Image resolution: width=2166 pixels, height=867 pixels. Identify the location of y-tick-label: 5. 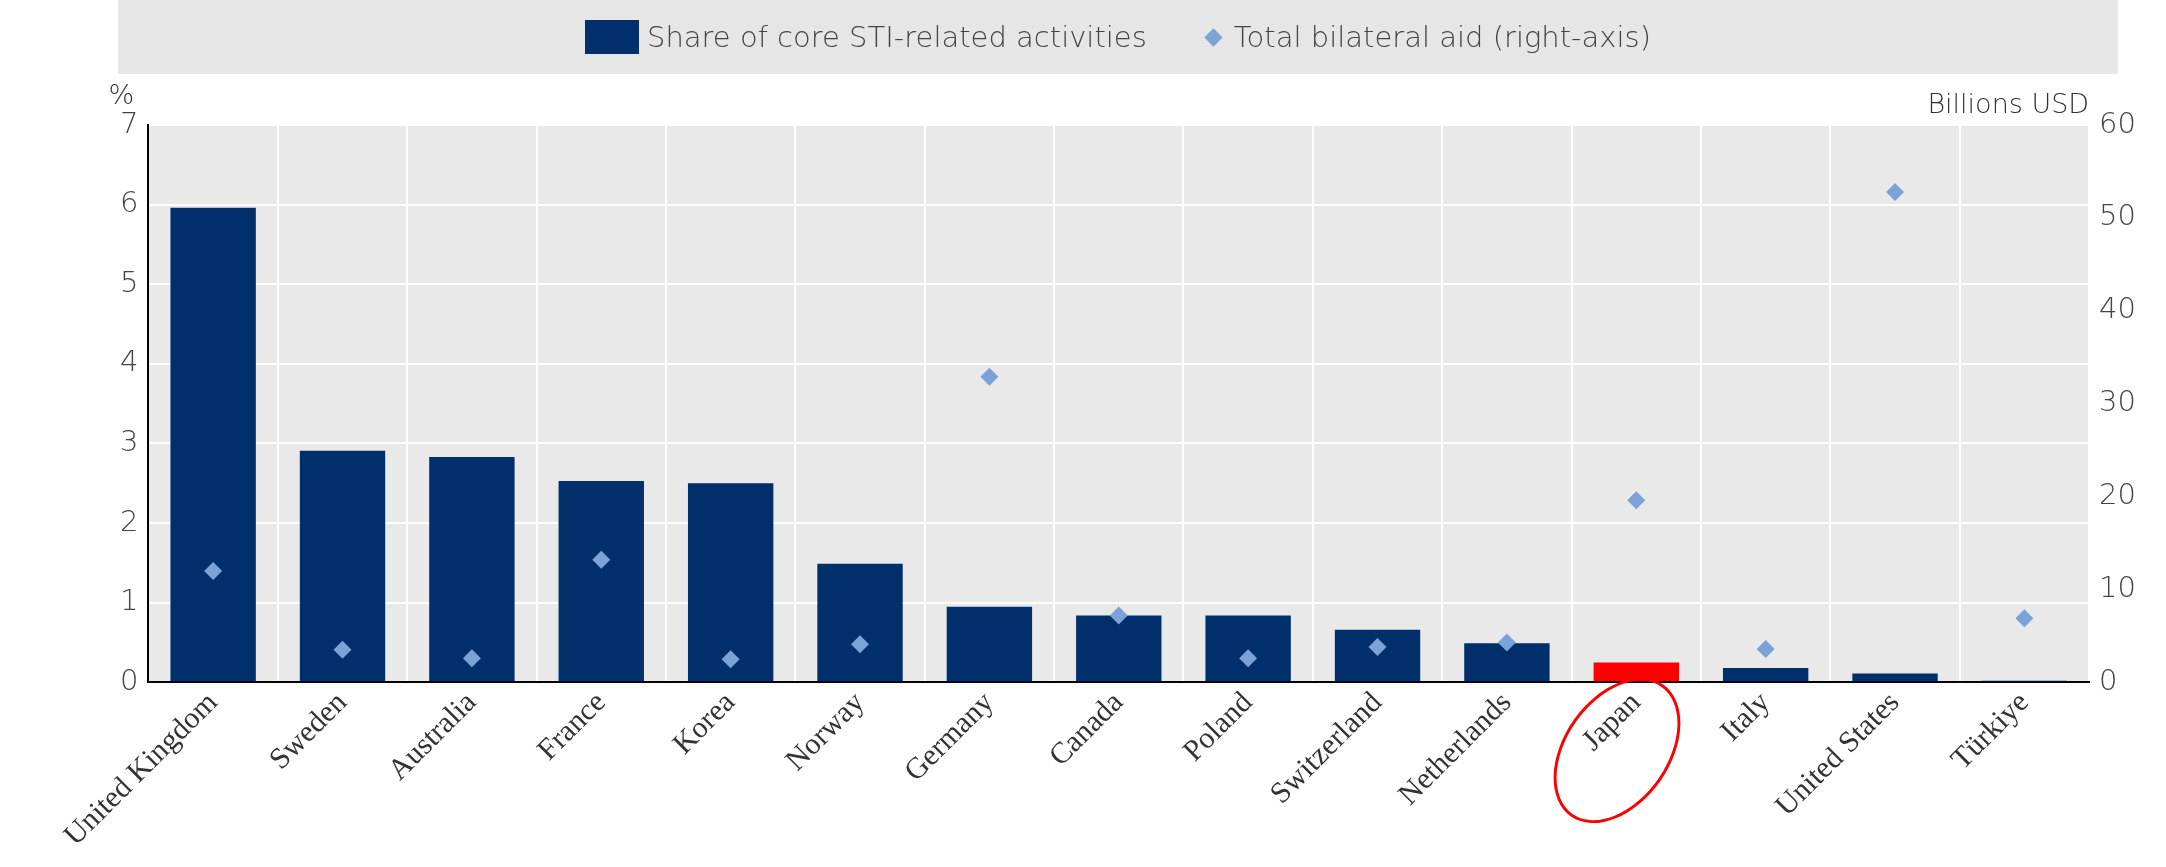
(129, 281).